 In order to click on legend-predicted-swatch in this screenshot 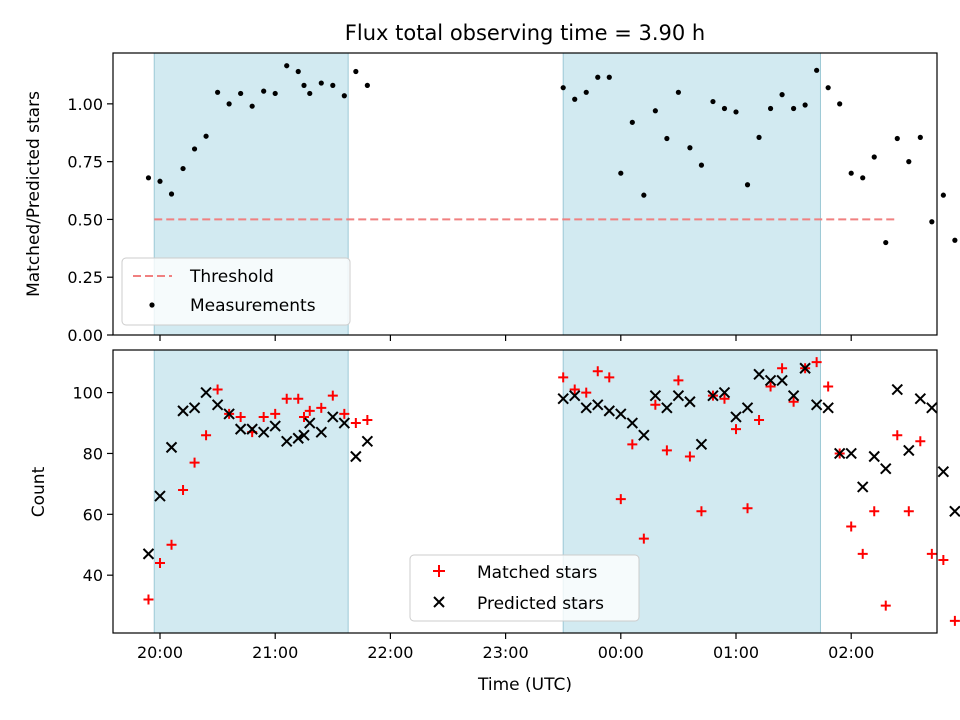, I will do `click(439, 602)`.